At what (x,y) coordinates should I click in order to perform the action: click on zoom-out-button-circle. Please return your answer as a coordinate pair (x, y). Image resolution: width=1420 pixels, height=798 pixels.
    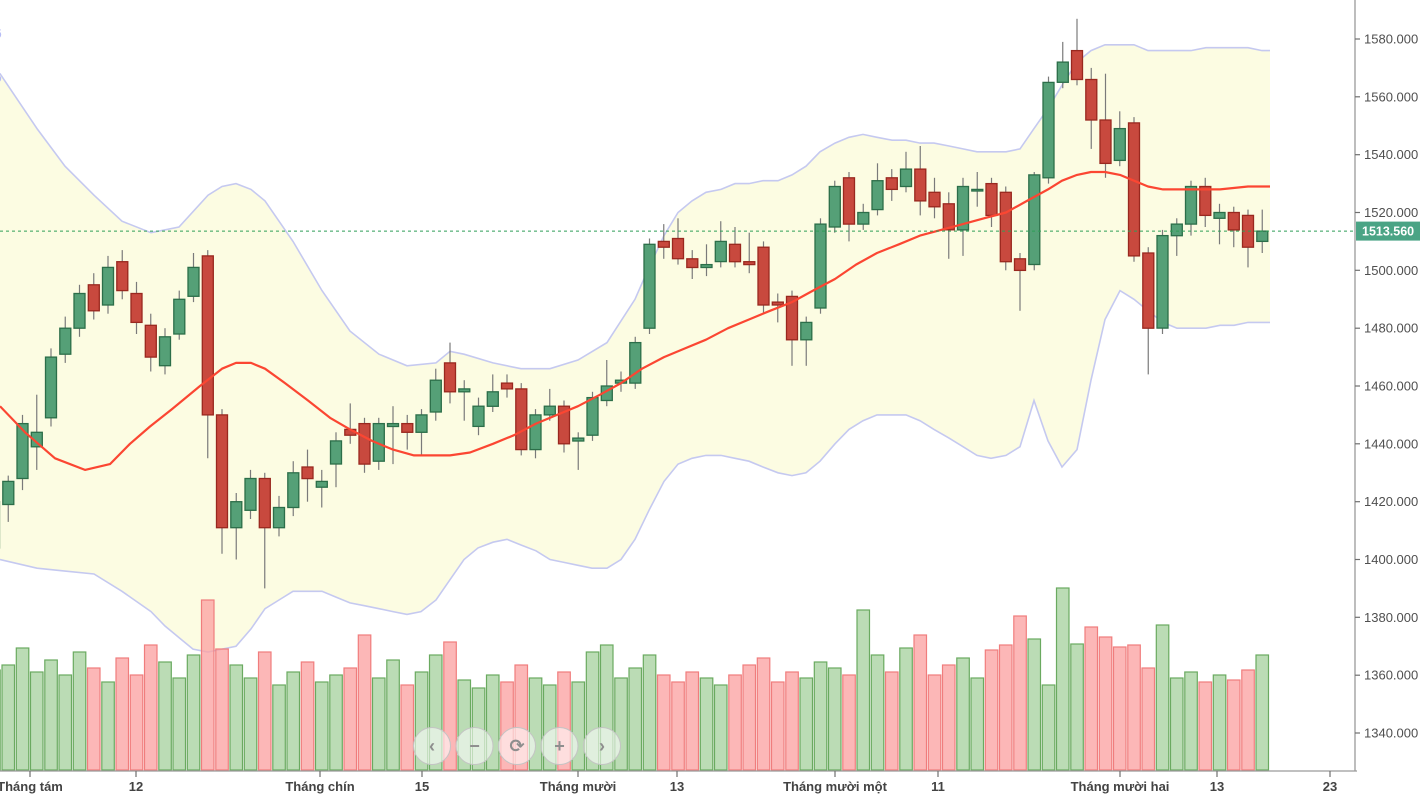
    Looking at the image, I should click on (474, 746).